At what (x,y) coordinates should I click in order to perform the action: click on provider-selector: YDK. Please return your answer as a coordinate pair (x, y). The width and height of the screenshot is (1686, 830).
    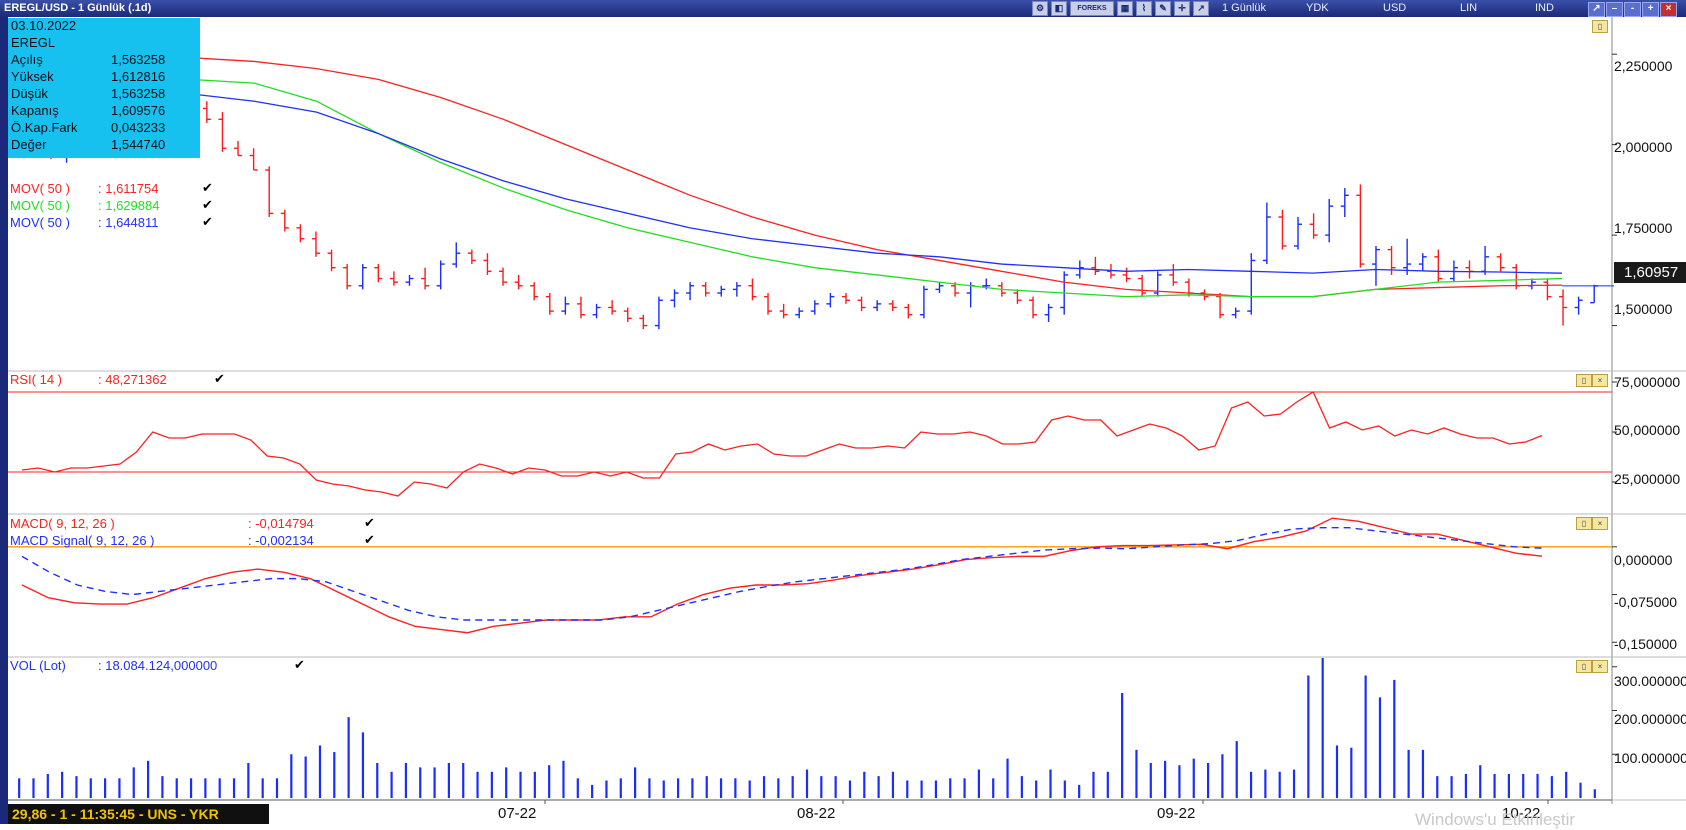
    Looking at the image, I should click on (1317, 8).